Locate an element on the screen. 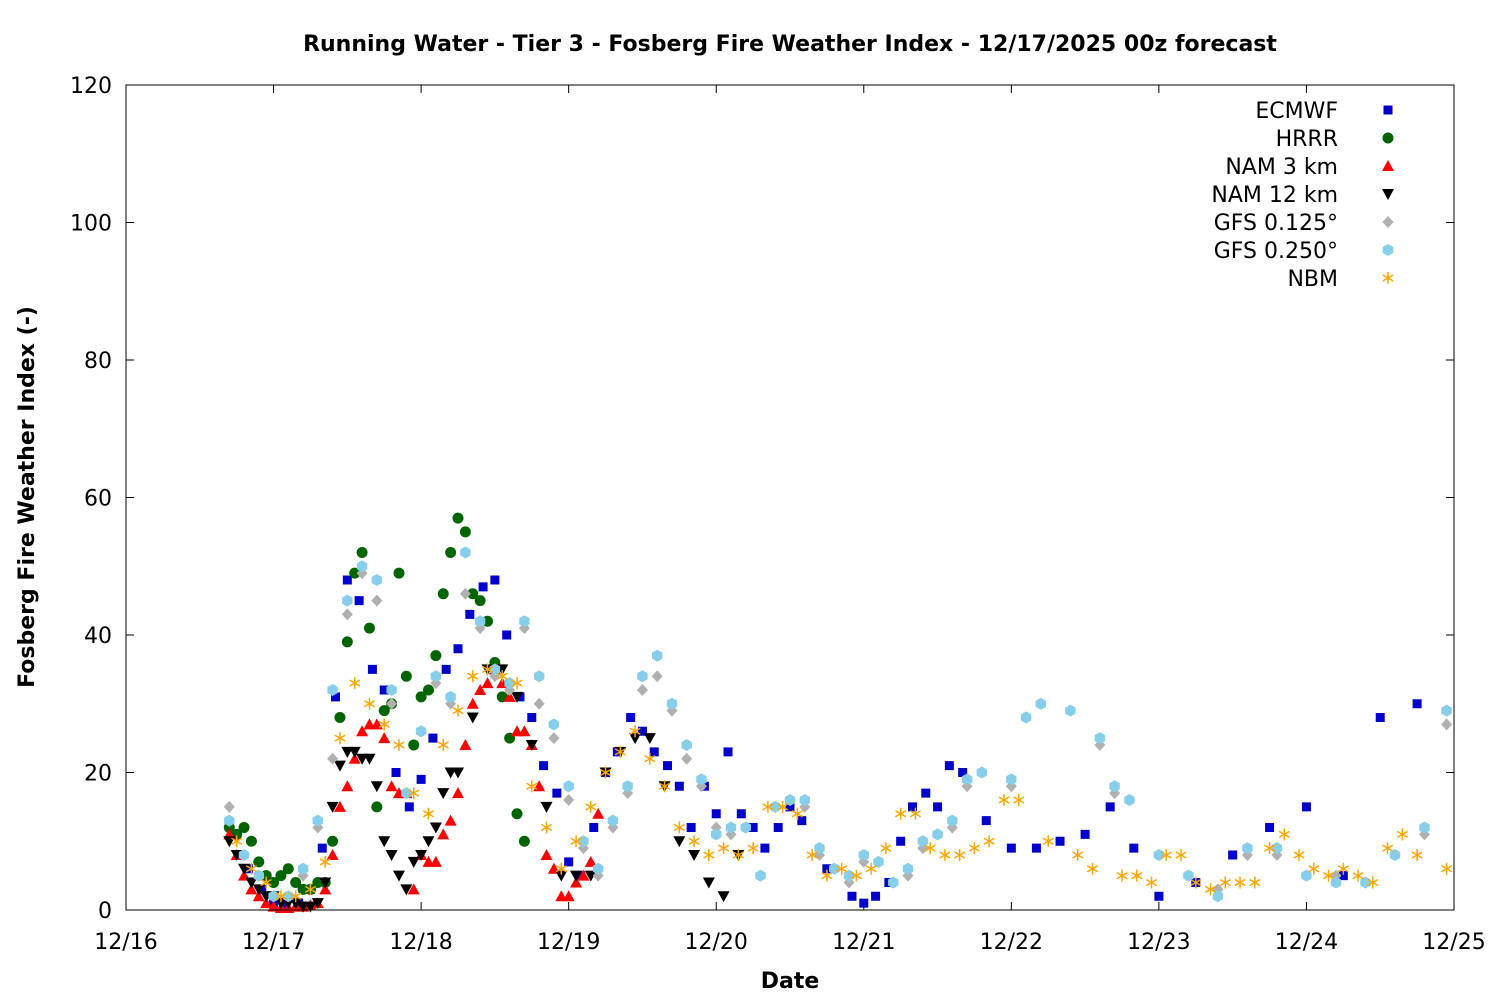  legend-marker is located at coordinates (1388, 222).